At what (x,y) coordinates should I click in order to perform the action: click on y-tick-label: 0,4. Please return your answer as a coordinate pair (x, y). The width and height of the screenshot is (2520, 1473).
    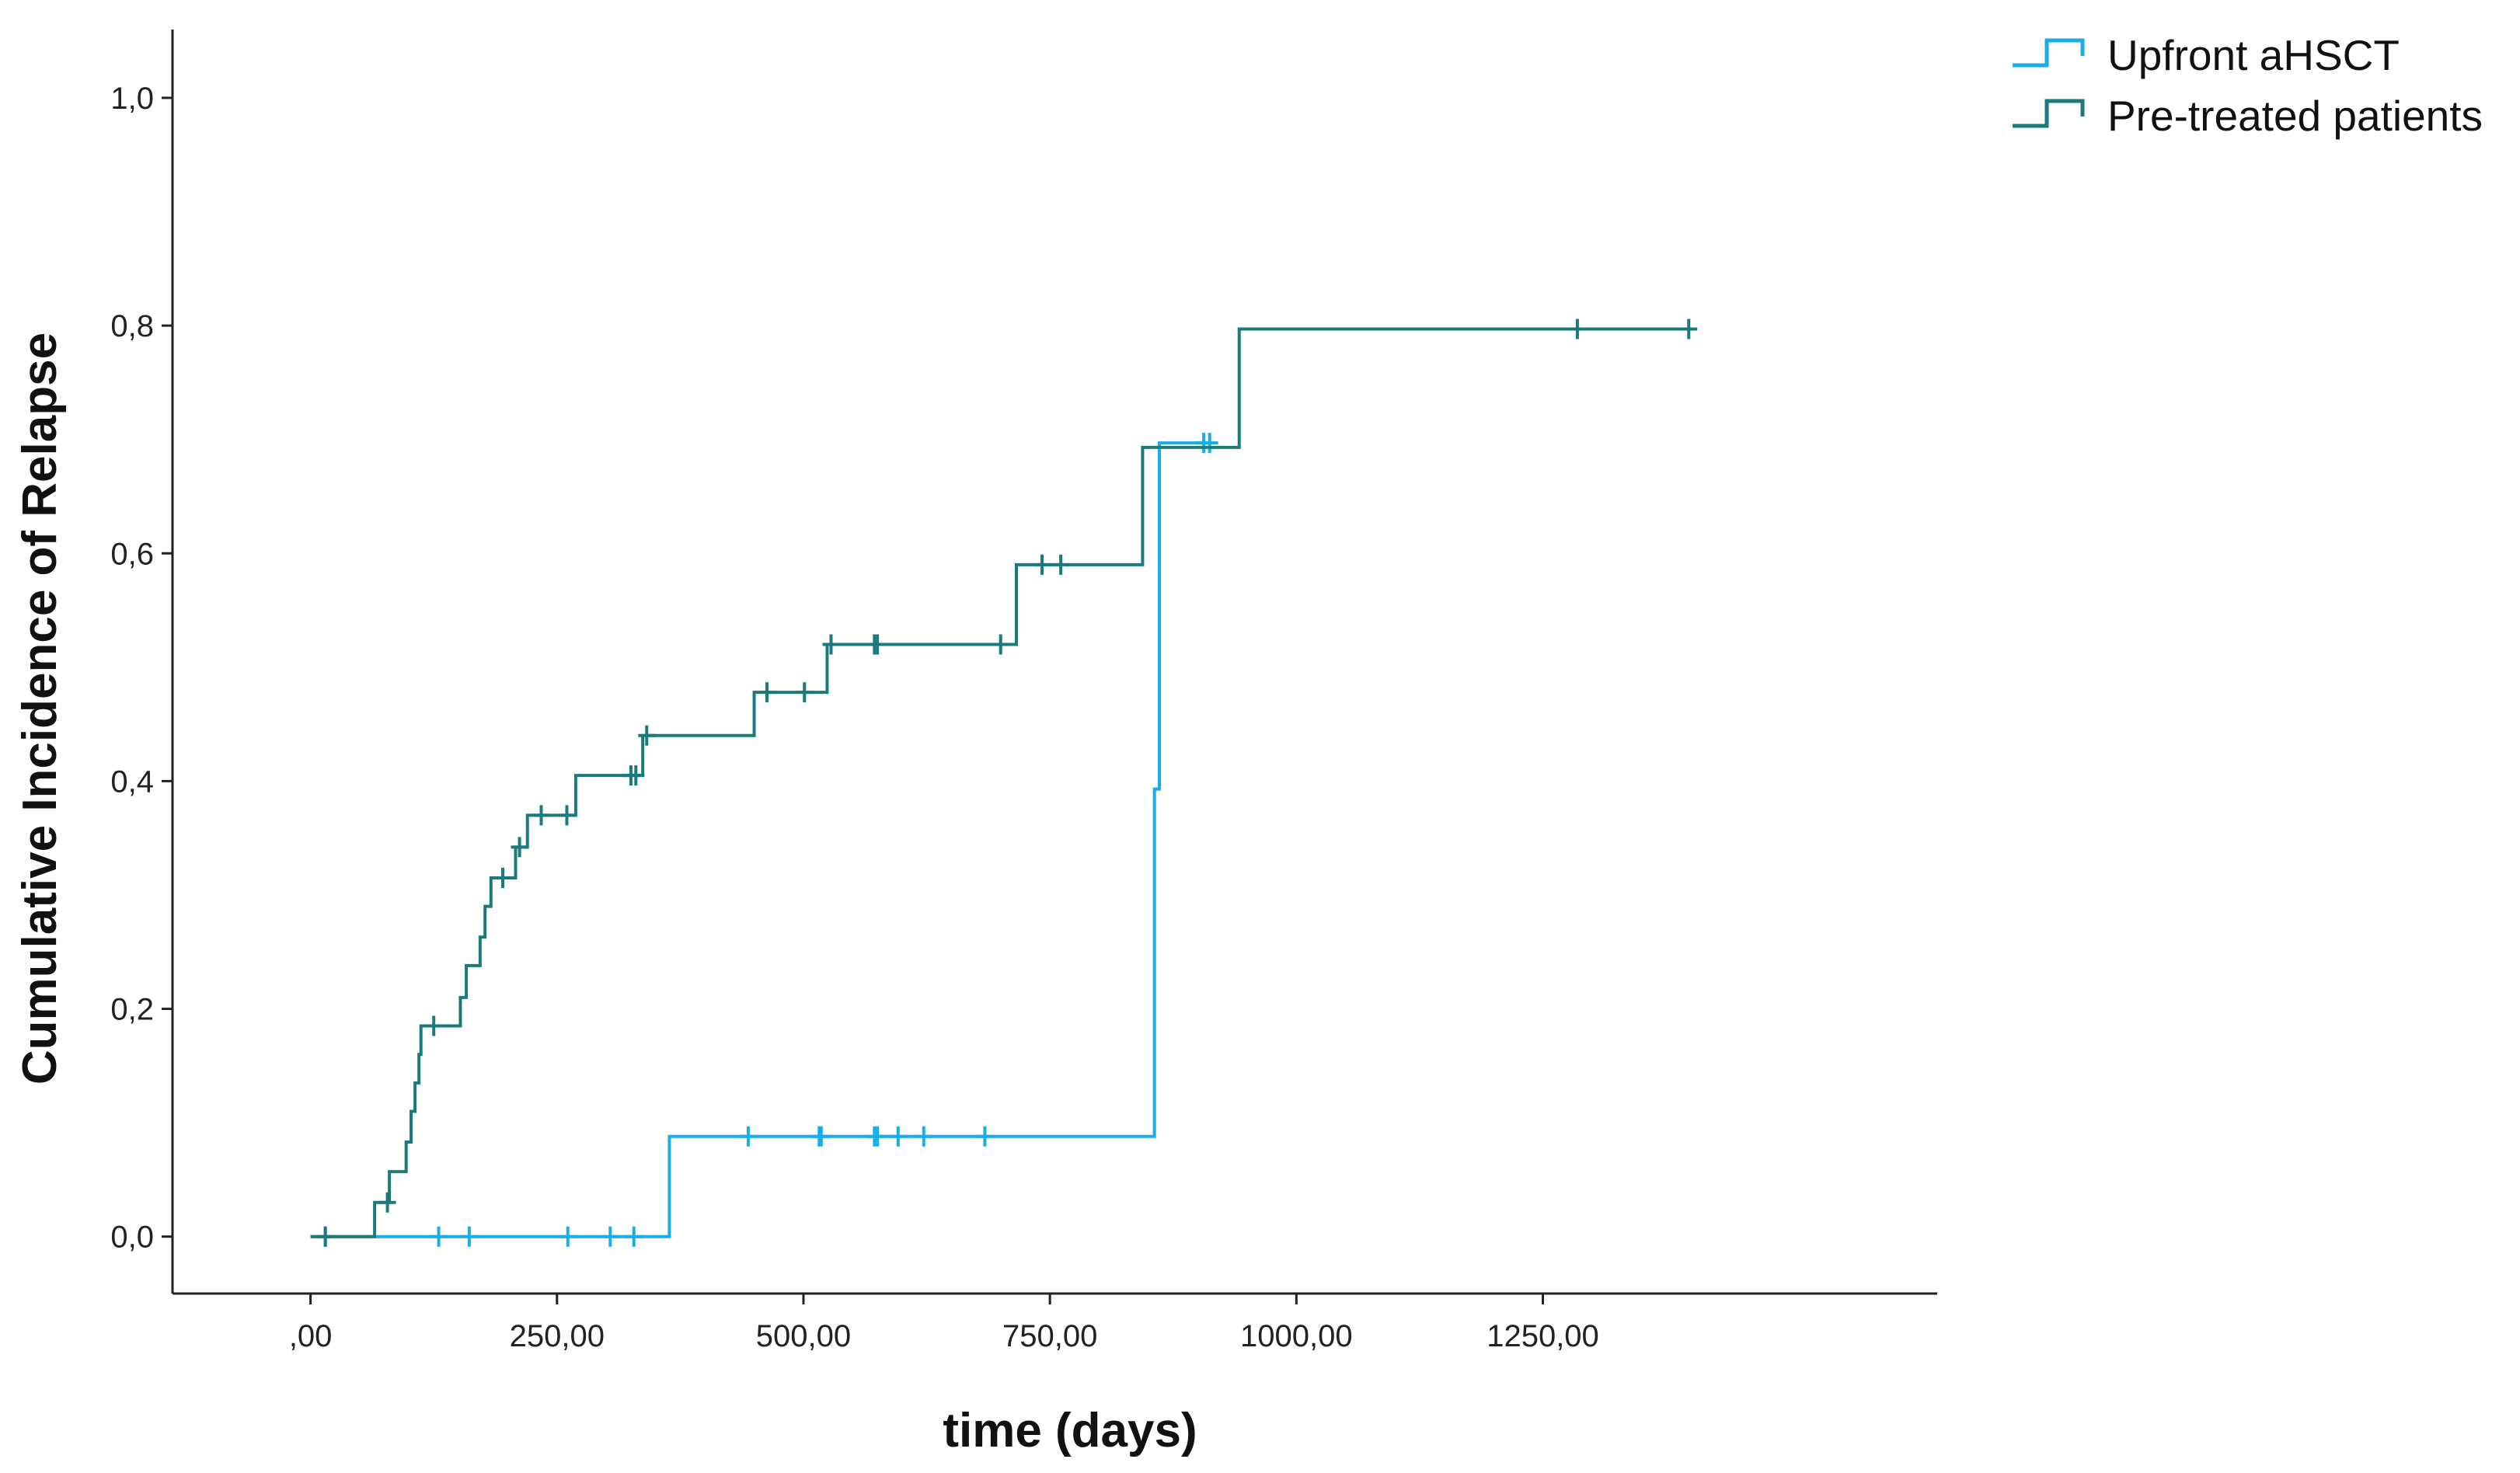
    Looking at the image, I should click on (132, 781).